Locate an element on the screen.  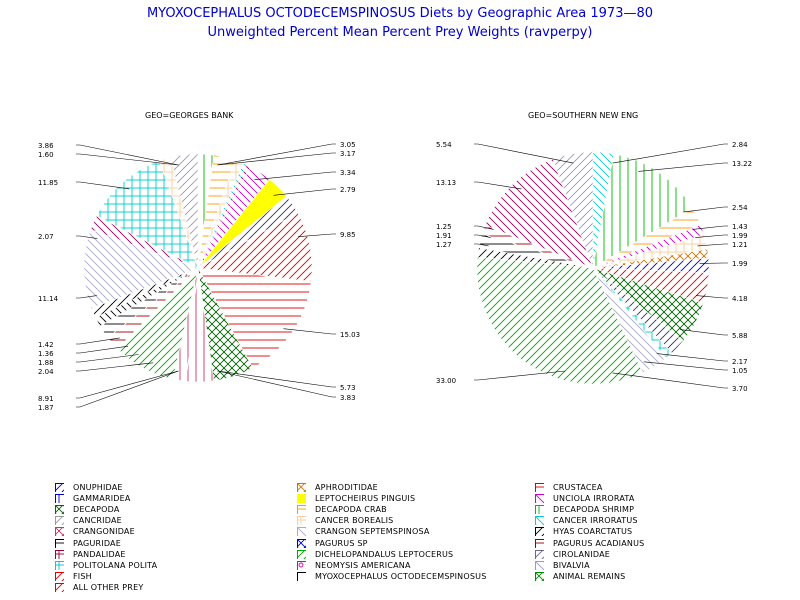
slice-value-label: 1.25 is located at coordinates (444, 227).